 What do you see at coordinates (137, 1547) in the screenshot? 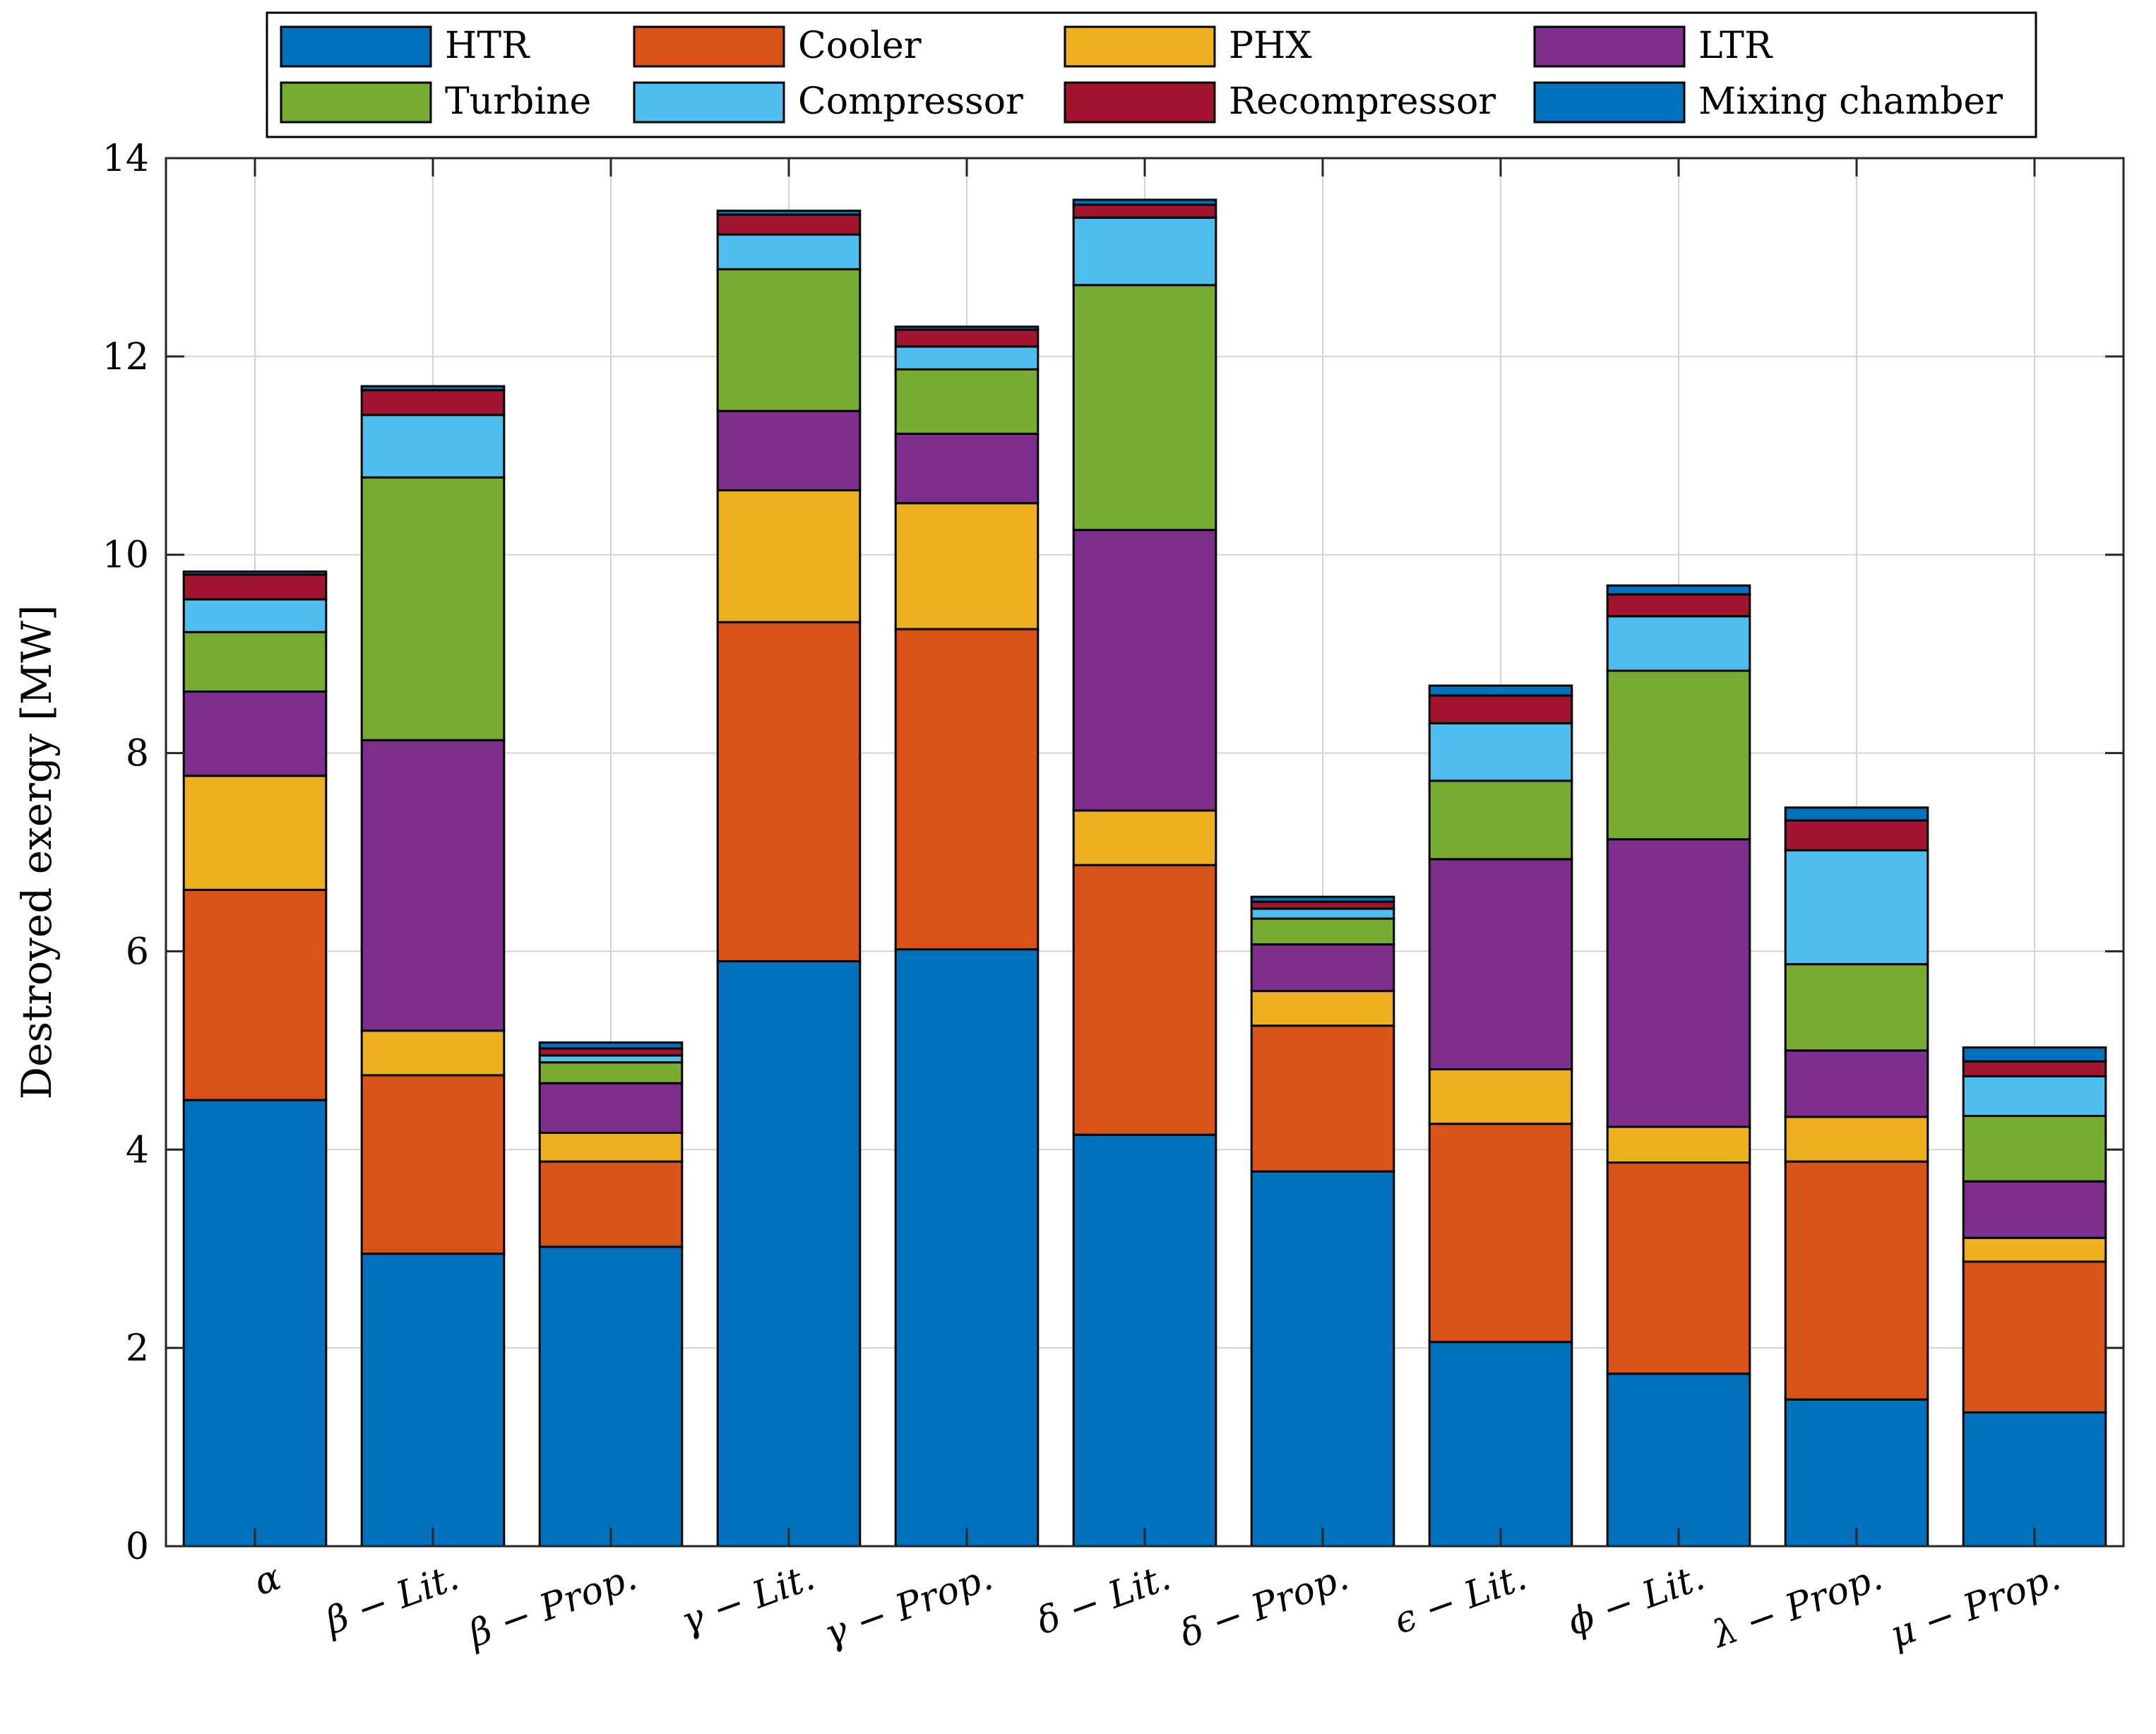
I see `y-tick-label: 0` at bounding box center [137, 1547].